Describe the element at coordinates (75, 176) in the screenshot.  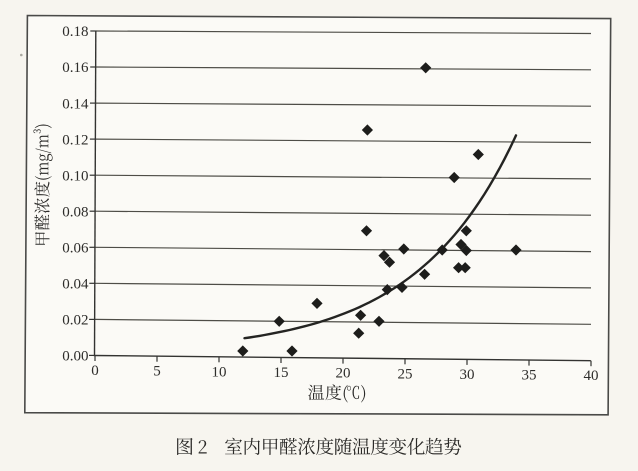
I see `svg-text: 0.10` at that location.